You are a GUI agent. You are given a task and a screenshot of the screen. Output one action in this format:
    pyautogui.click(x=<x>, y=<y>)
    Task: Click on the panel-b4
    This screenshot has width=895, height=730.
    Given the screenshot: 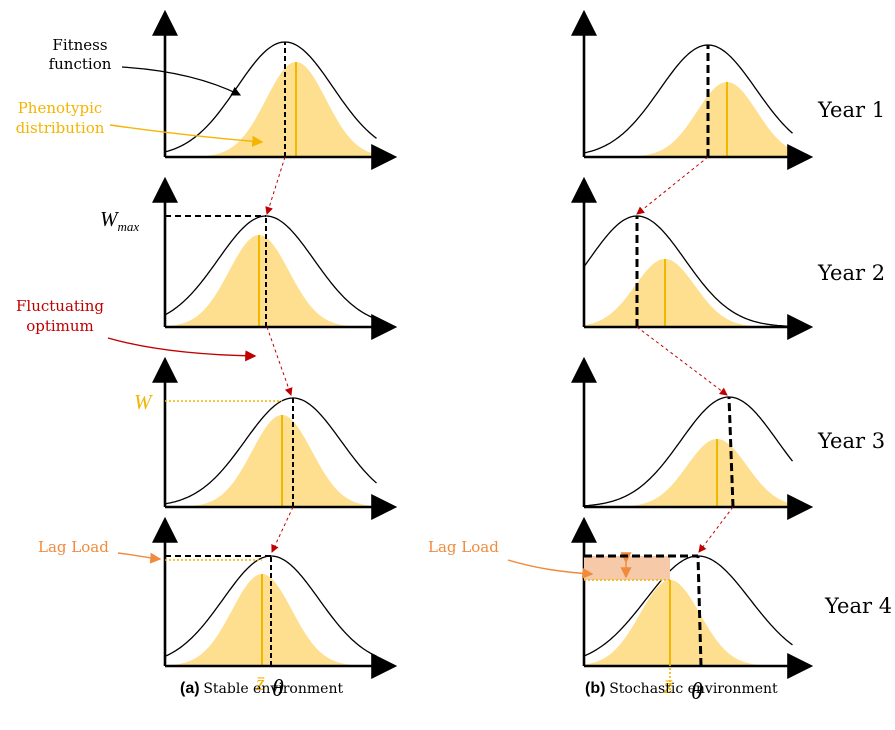 What is the action you would take?
    pyautogui.click(x=692, y=597)
    